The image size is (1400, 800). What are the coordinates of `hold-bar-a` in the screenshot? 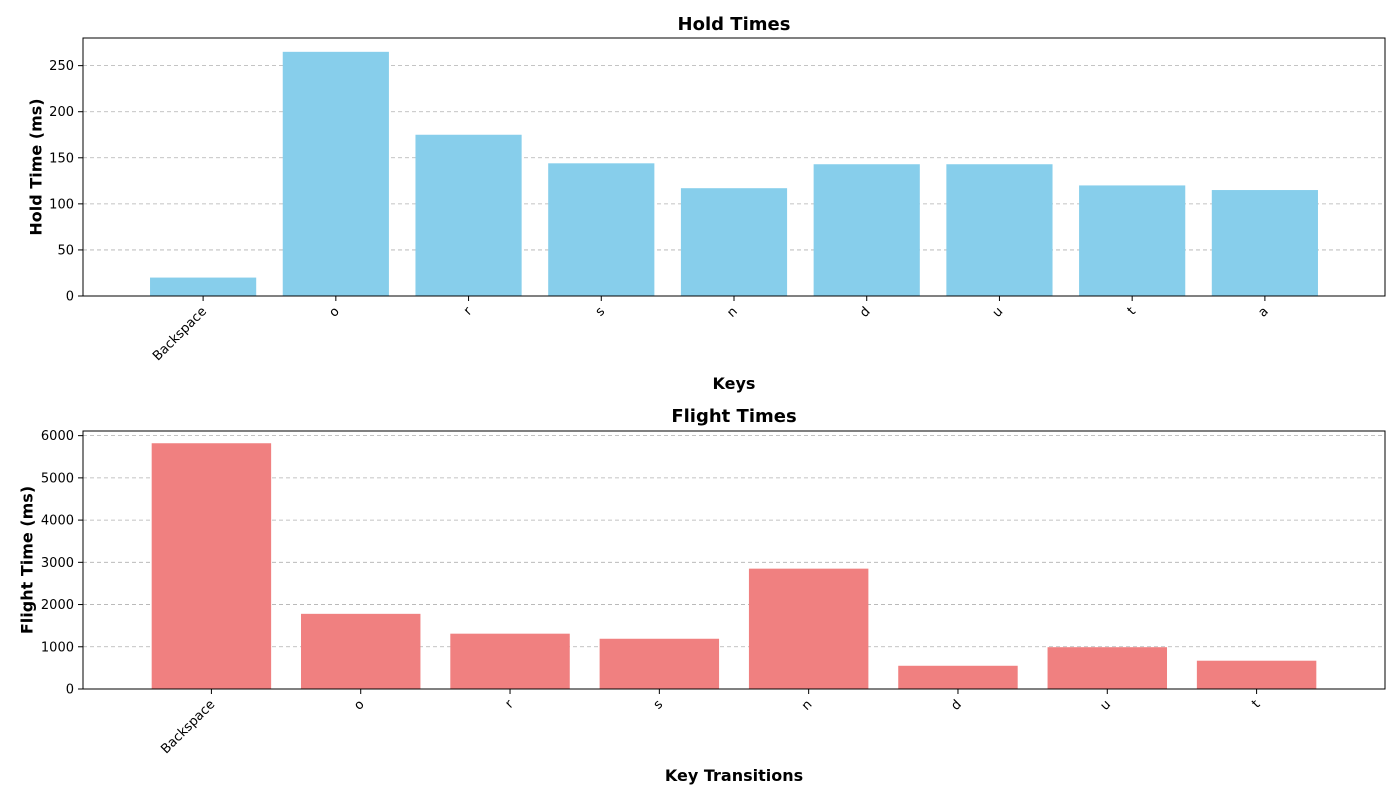 It's located at (1264, 243).